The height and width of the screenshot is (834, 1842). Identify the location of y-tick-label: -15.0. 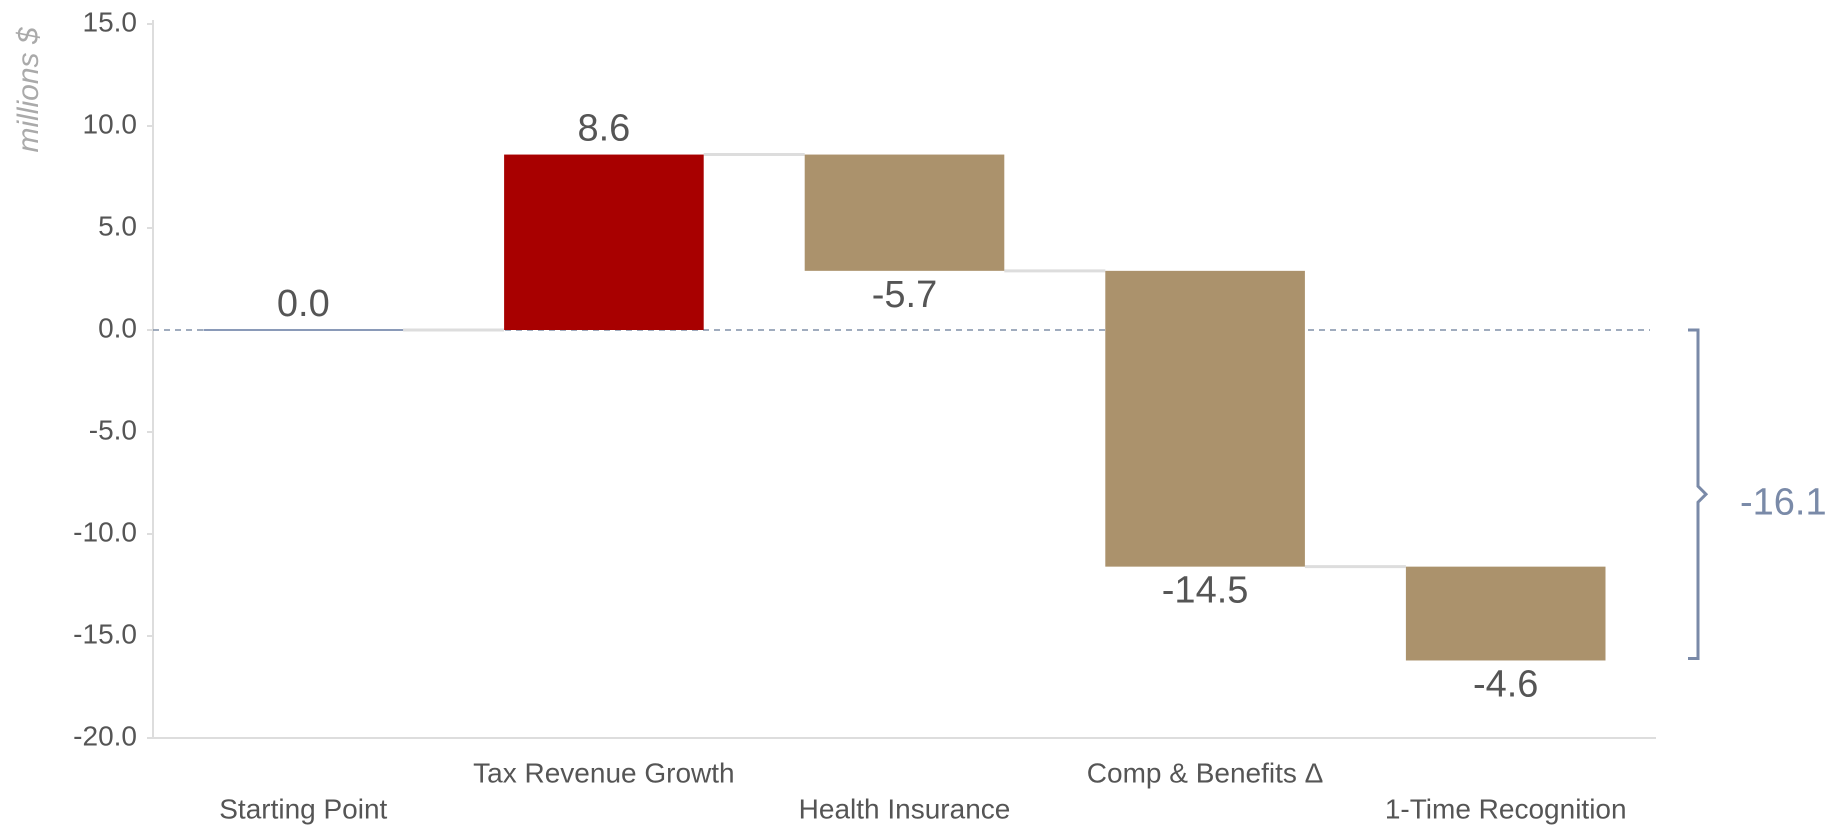
(105, 633).